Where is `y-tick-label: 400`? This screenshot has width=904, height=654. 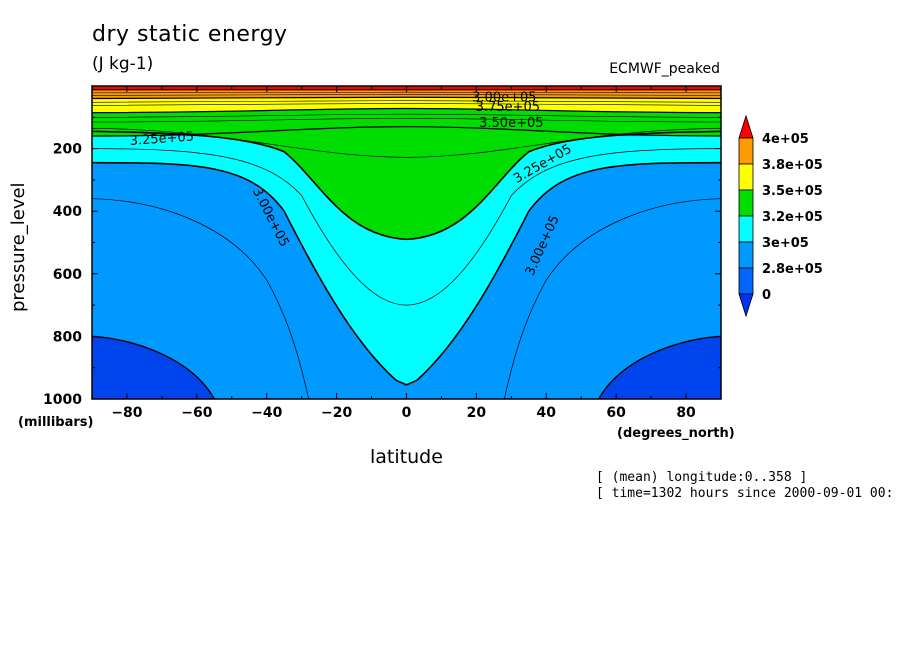
y-tick-label: 400 is located at coordinates (67, 212).